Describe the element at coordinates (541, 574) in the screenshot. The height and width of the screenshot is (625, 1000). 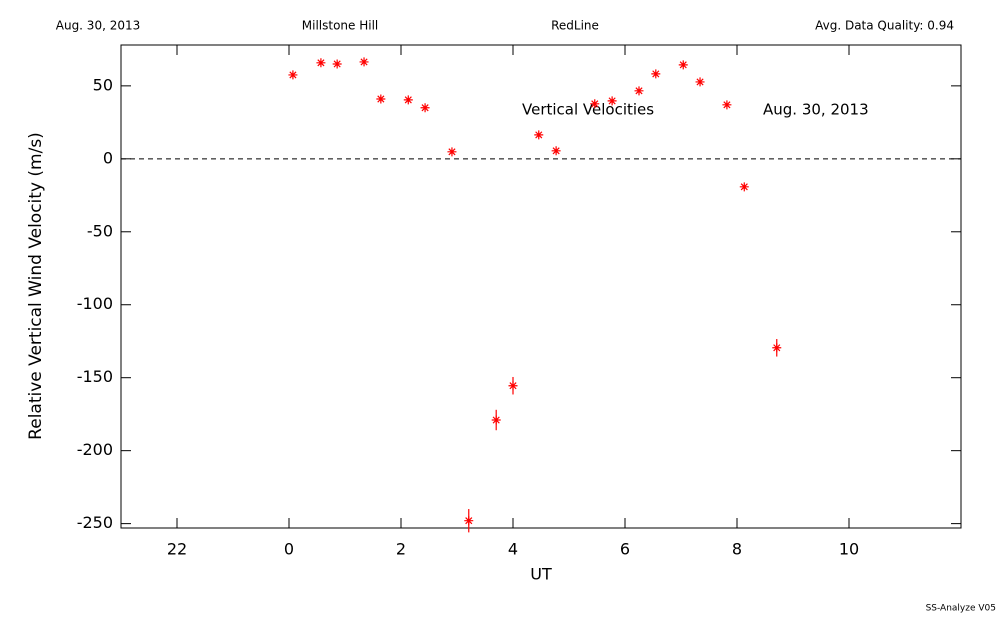
I see `x-axis-label: UT` at that location.